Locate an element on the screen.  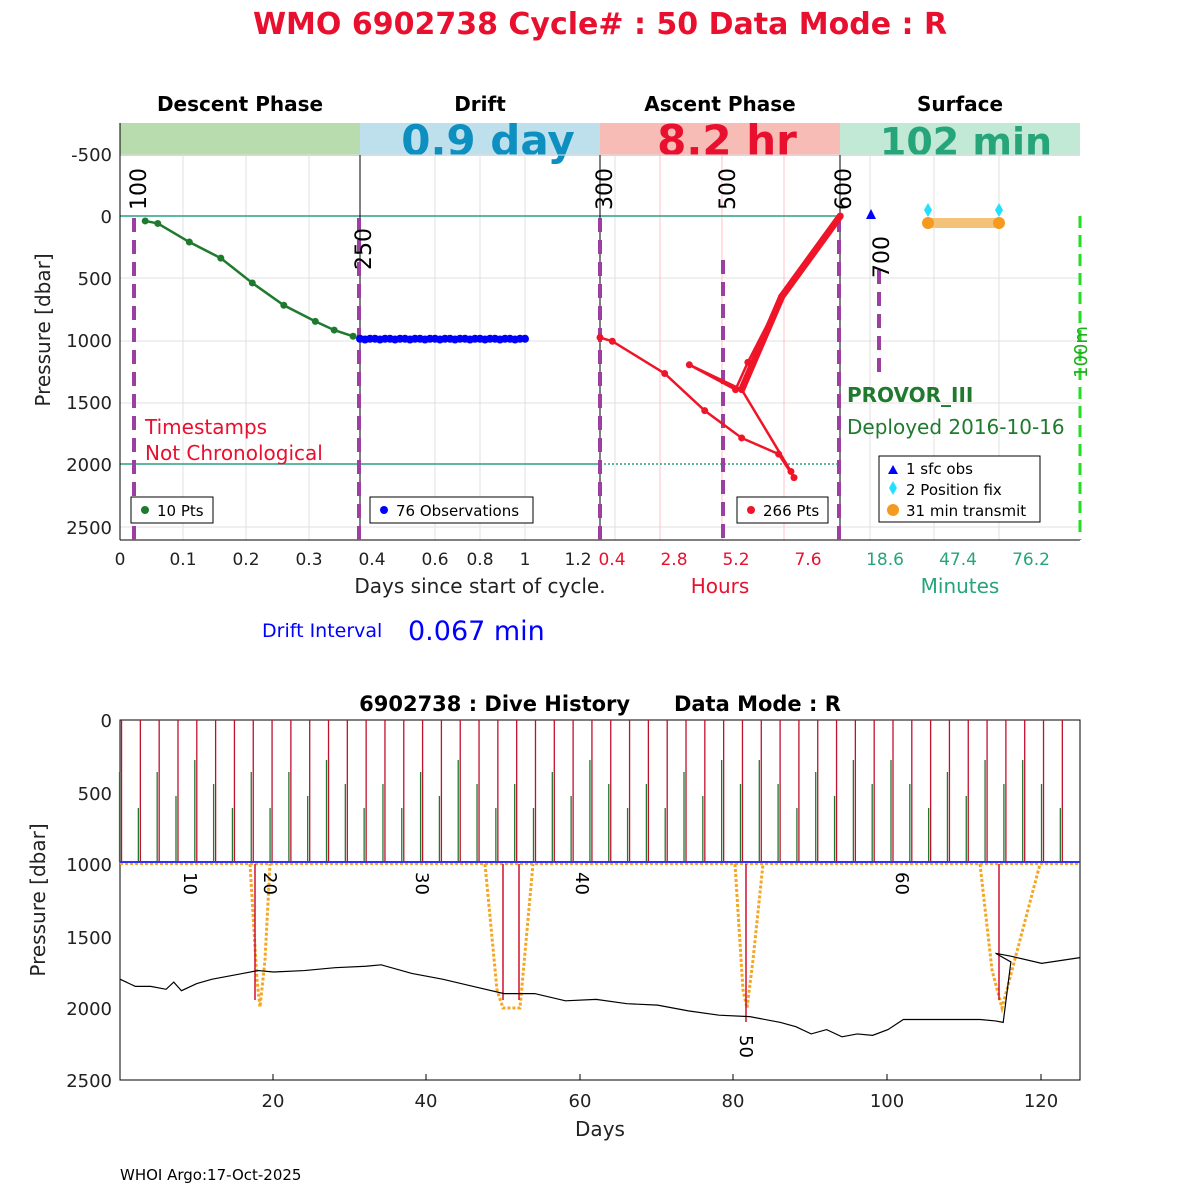
legend-surface: 1 sfc obs 2 Position fix 31 min transmit is located at coordinates (959, 489).